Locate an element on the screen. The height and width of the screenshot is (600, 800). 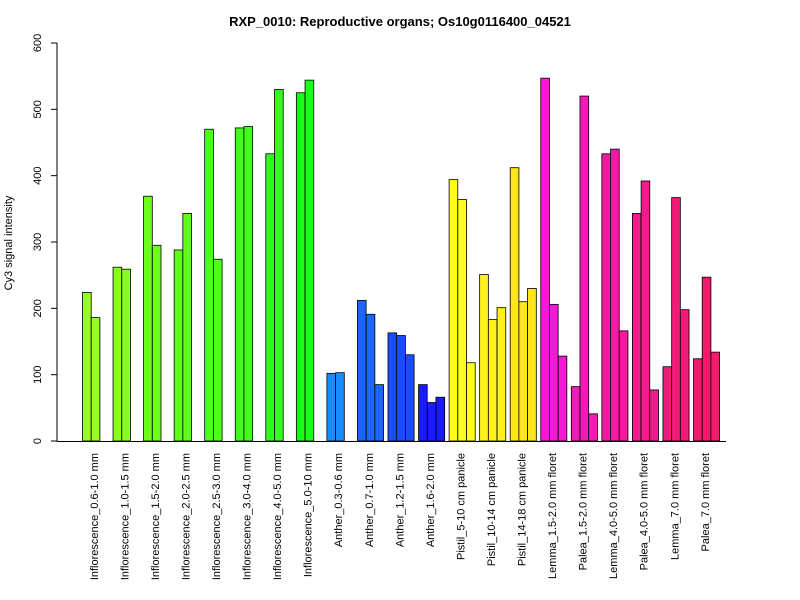
category-label: Inflorescence_0.6-1.0 mm is located at coordinates (95, 516).